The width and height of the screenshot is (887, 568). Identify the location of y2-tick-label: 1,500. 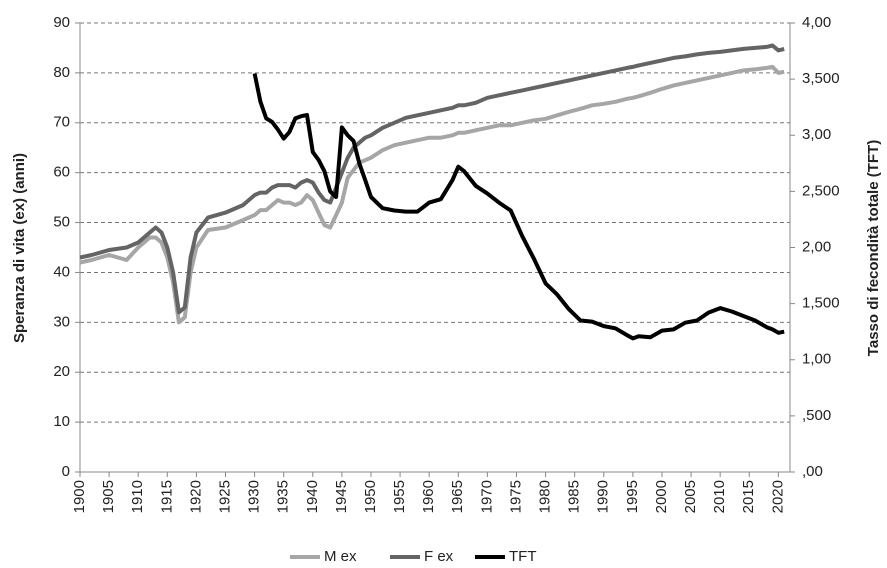
(821, 303).